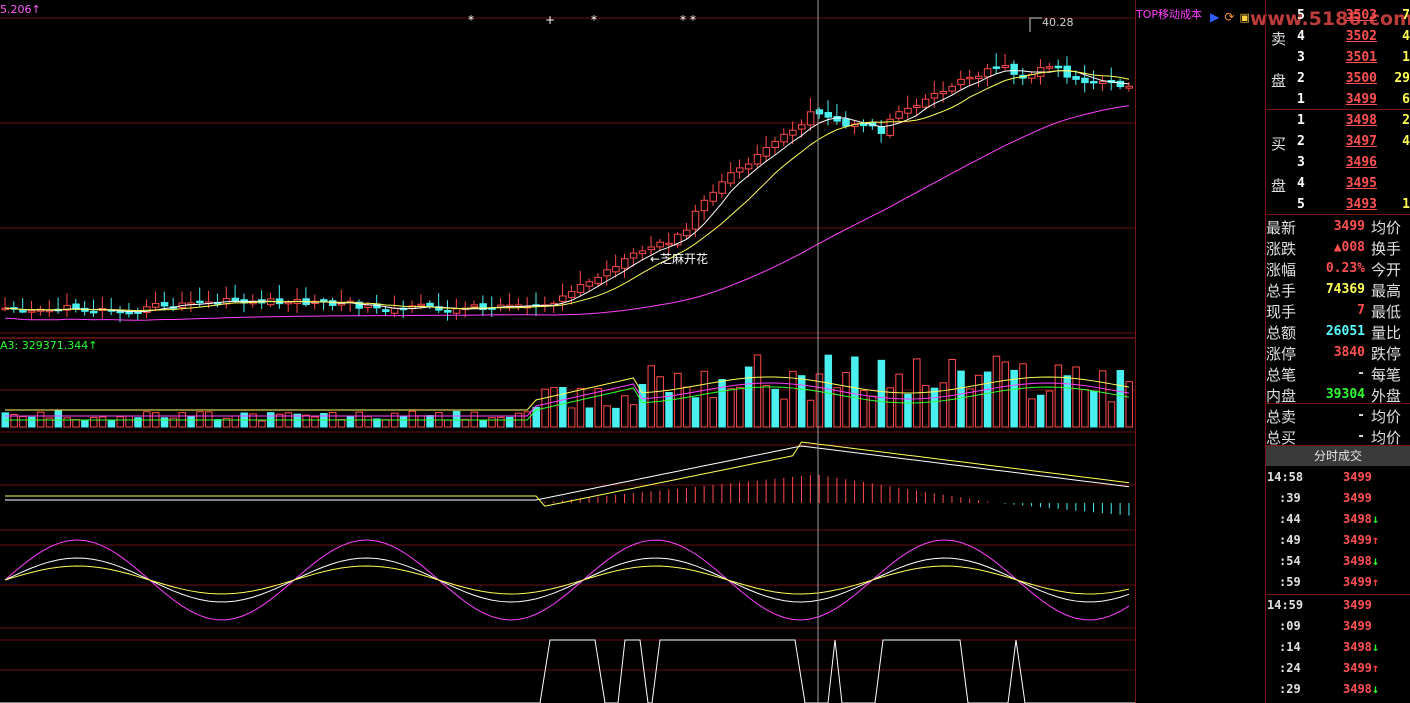  Describe the element at coordinates (1361, 99) in the screenshot. I see `sell-price: 3499` at that location.